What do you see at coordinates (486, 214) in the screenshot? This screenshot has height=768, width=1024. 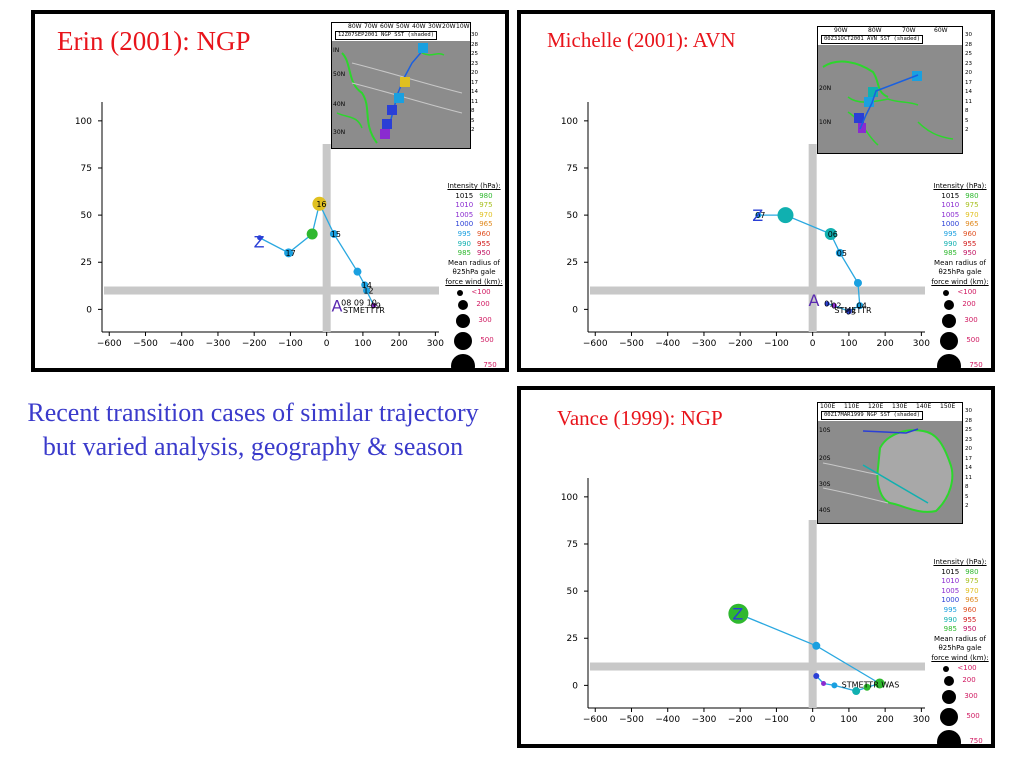 I see `intensity-value: 970` at bounding box center [486, 214].